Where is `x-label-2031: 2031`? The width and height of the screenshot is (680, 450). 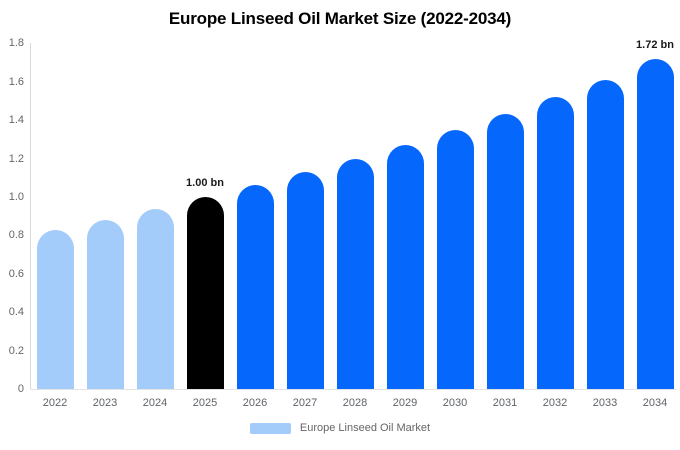 x-label-2031: 2031 is located at coordinates (505, 403).